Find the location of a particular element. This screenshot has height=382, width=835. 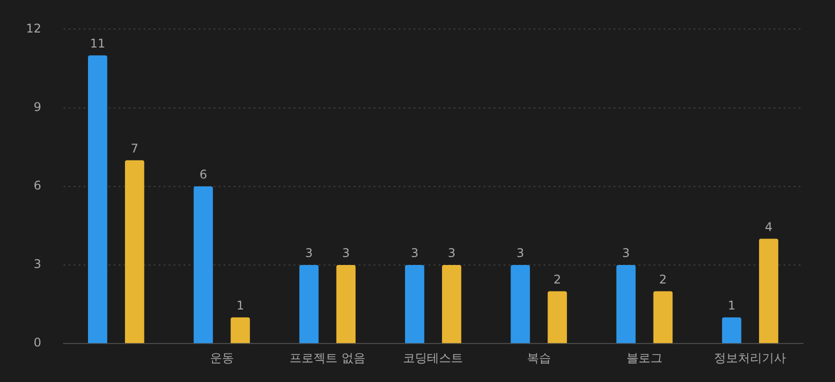

data-label: 7 is located at coordinates (134, 148).